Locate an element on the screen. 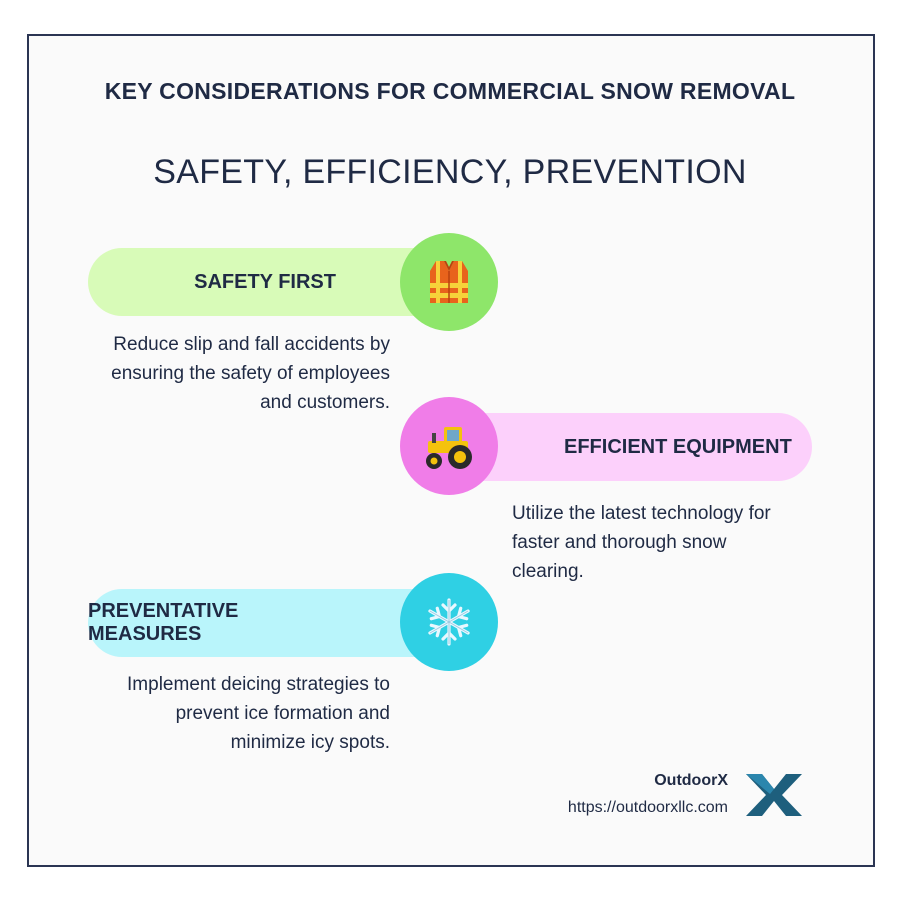  efficient-equipment-pill: EFFICIENT EQUIPMENT is located at coordinates (631, 447).